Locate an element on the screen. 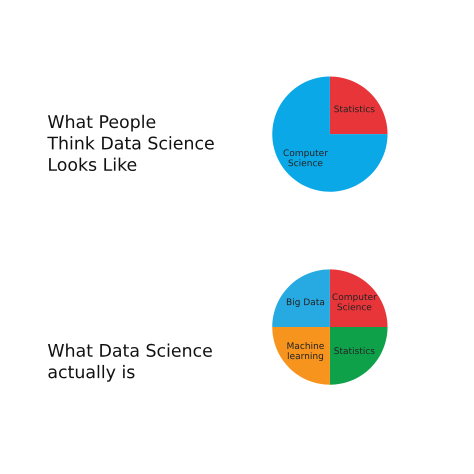 The width and height of the screenshot is (474, 474). text: What People Think Data Science Looks Like is located at coordinates (130, 143).